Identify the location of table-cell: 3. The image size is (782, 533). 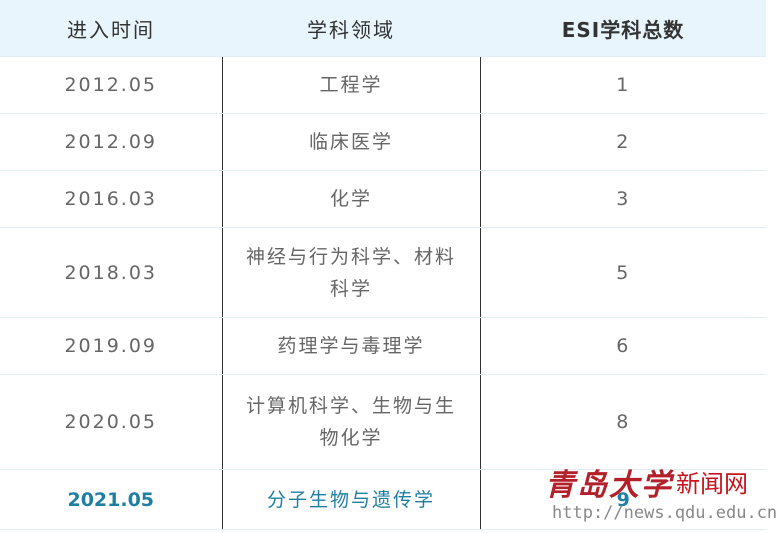
(623, 199).